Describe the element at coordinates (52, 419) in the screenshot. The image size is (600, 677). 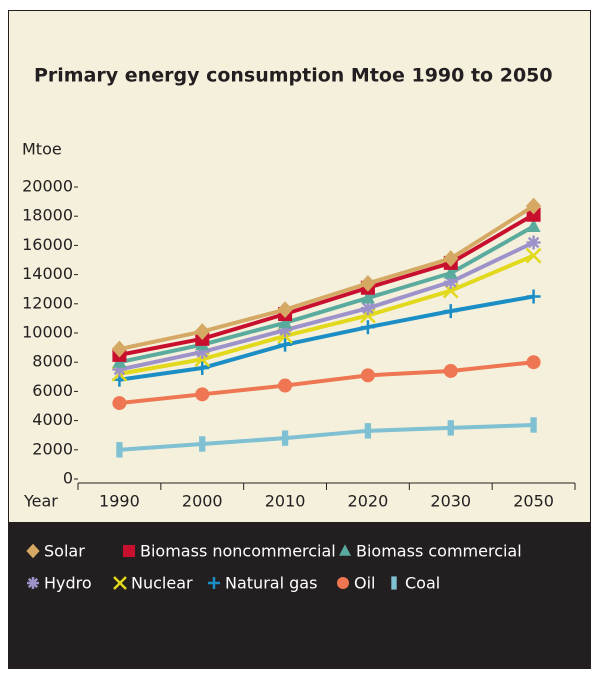
I see `y-tick-label: 4000` at that location.